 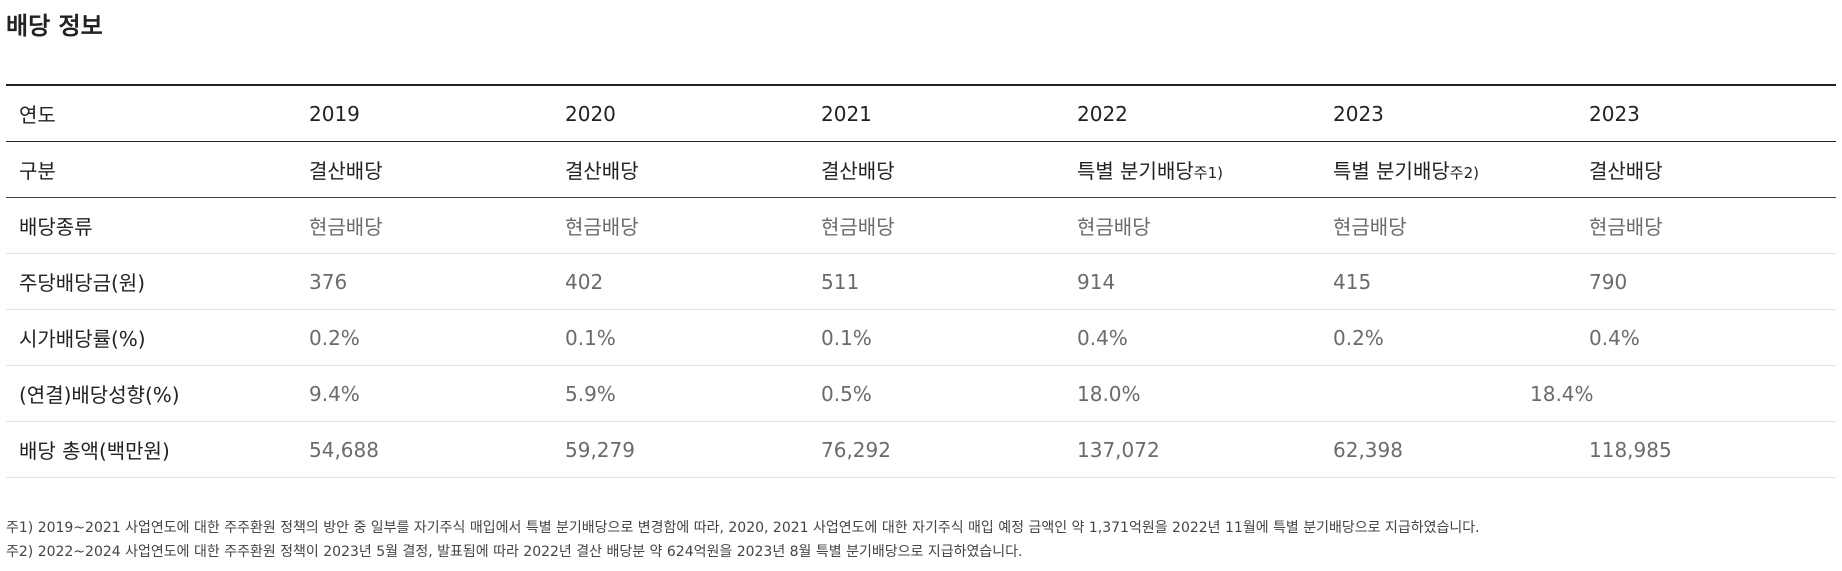 What do you see at coordinates (680, 393) in the screenshot?
I see `table-cell: 5.9%` at bounding box center [680, 393].